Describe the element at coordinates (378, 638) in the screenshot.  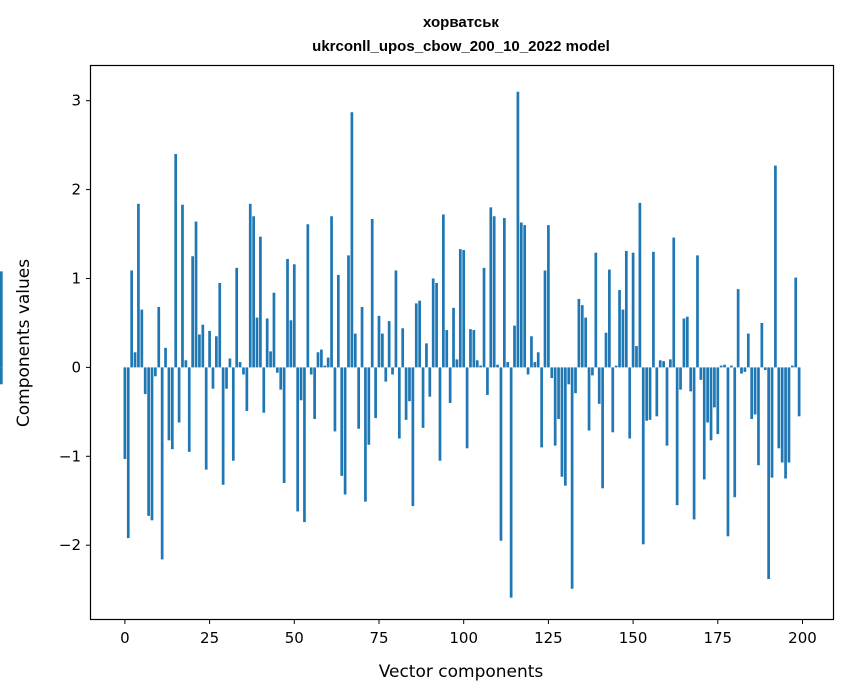
I see `x-tick-label: 75` at that location.